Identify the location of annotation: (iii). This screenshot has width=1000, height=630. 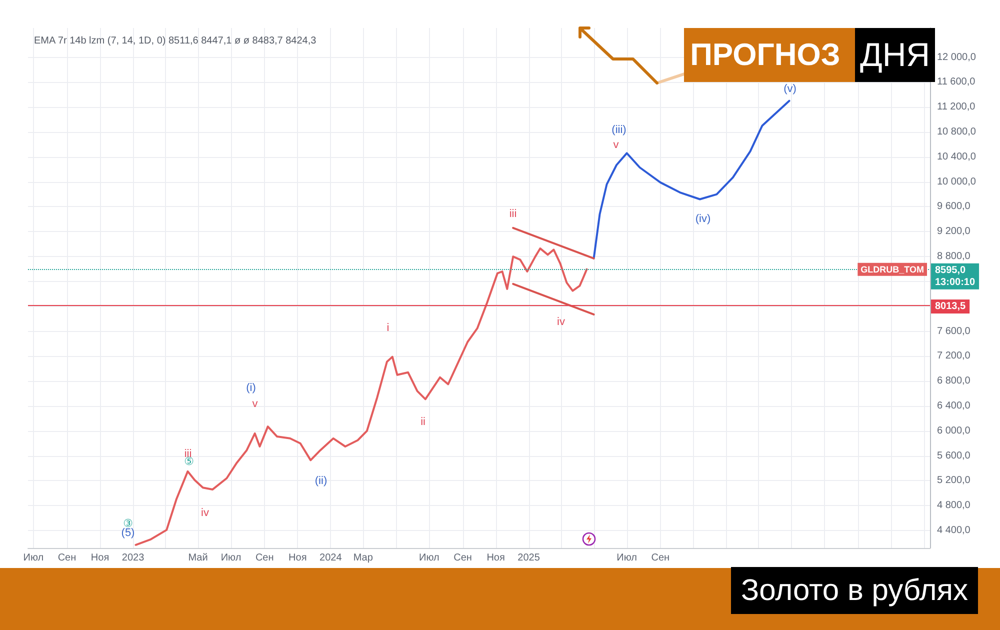
(619, 130).